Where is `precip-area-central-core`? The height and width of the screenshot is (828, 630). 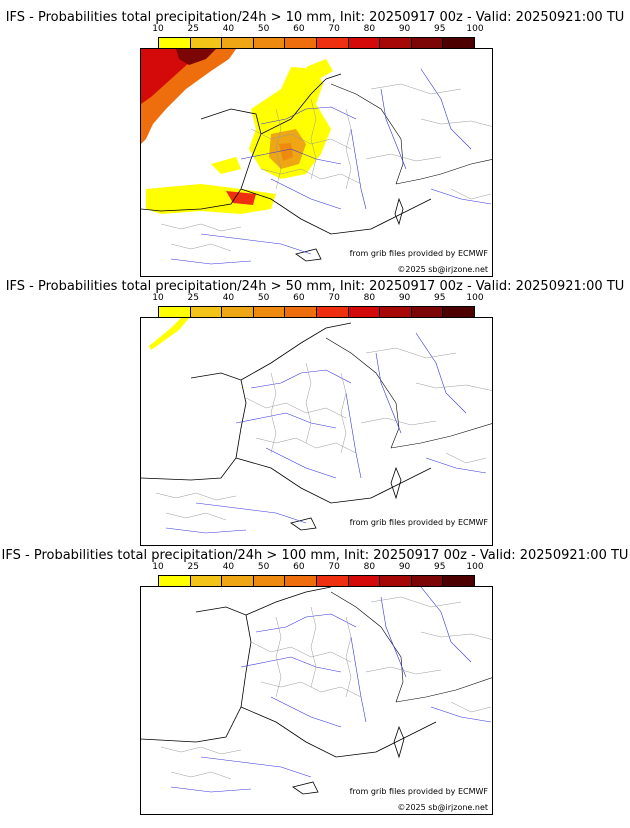
precip-area-central-core is located at coordinates (286, 152).